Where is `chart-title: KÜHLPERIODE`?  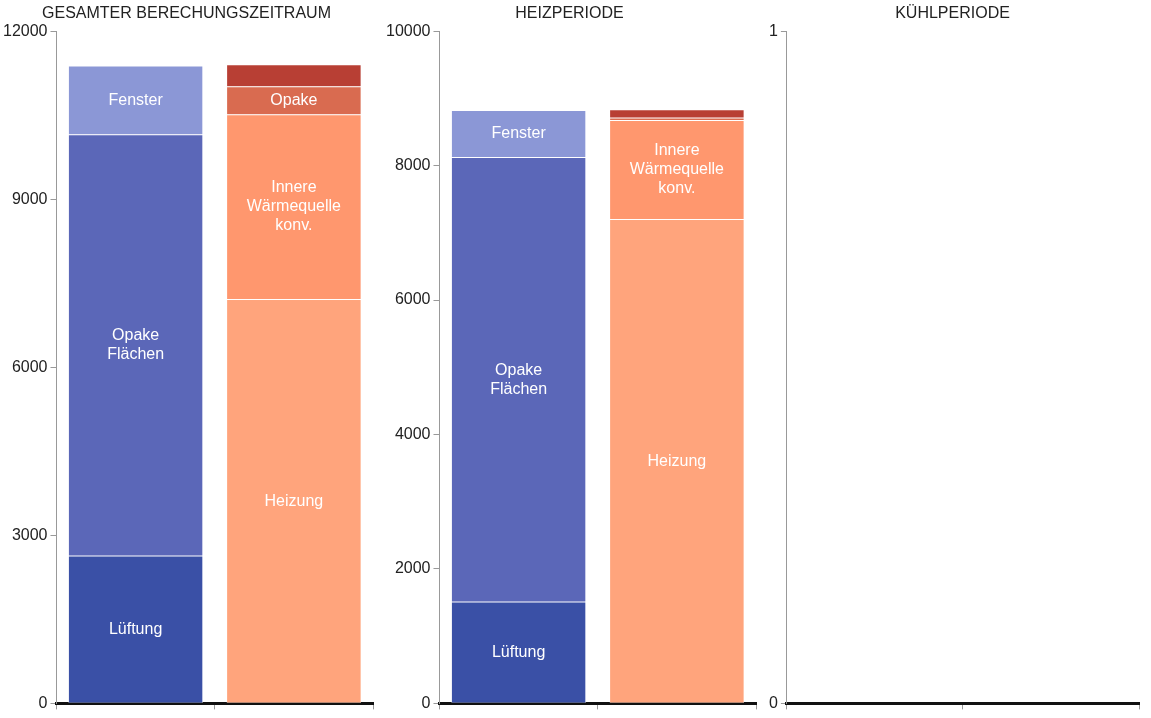 chart-title: KÜHLPERIODE is located at coordinates (952, 13).